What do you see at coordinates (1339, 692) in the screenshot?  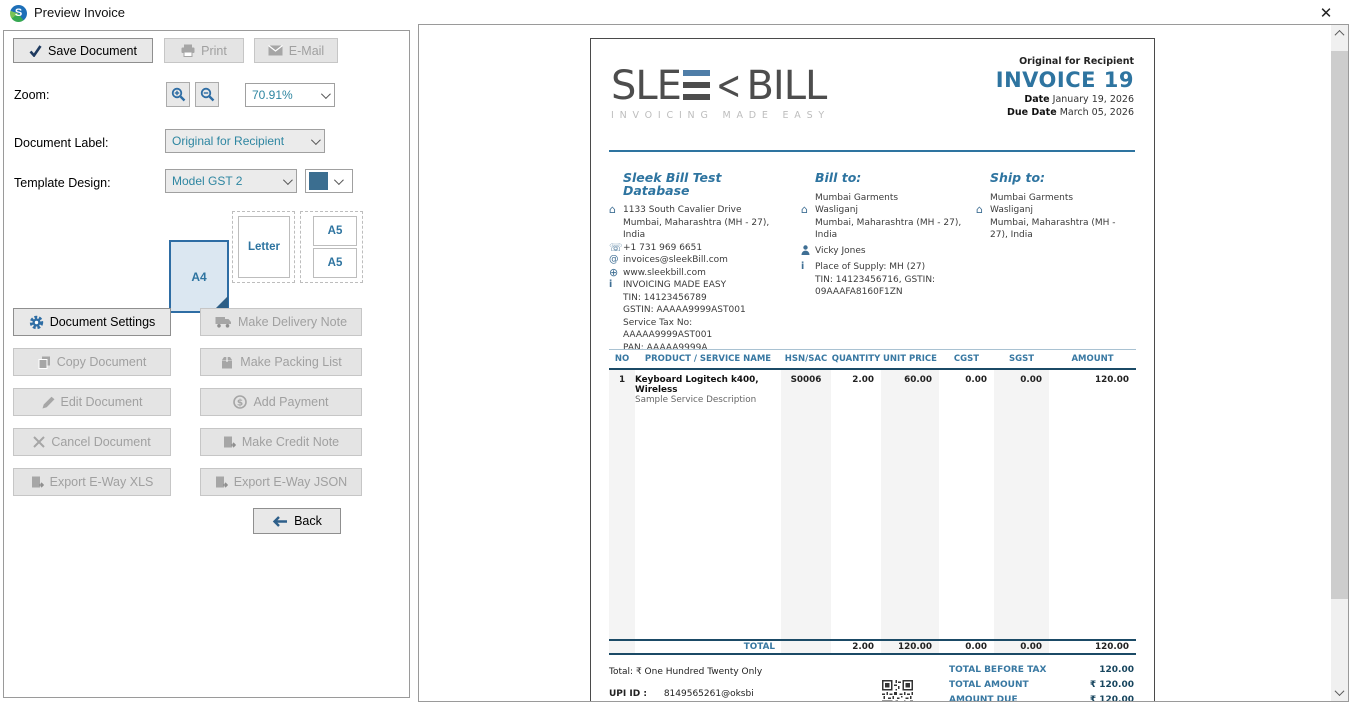 I see `scroll-down-icon` at bounding box center [1339, 692].